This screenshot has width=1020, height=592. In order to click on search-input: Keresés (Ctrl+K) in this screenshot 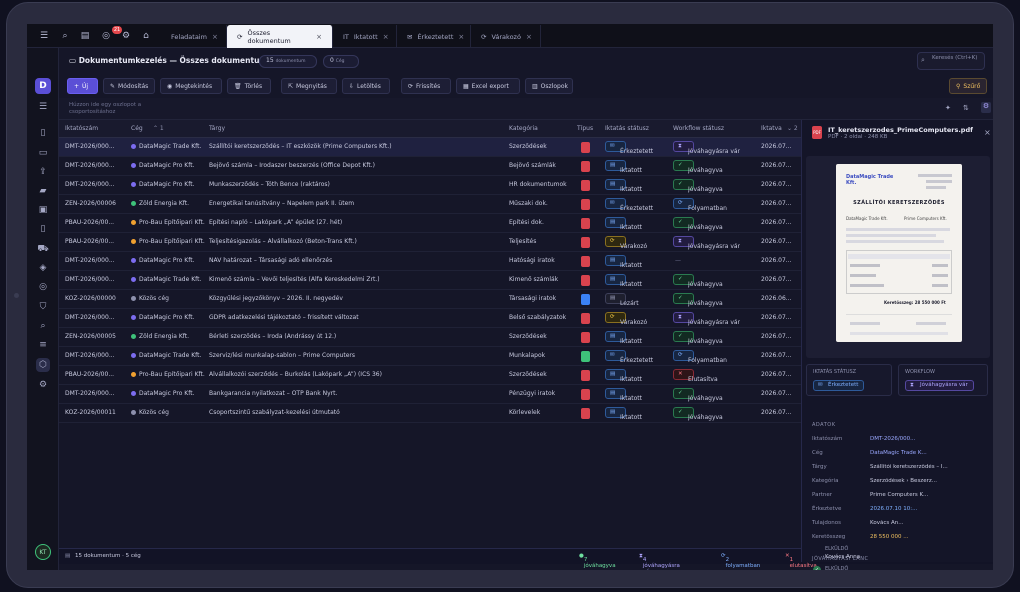, I will do `click(951, 61)`.